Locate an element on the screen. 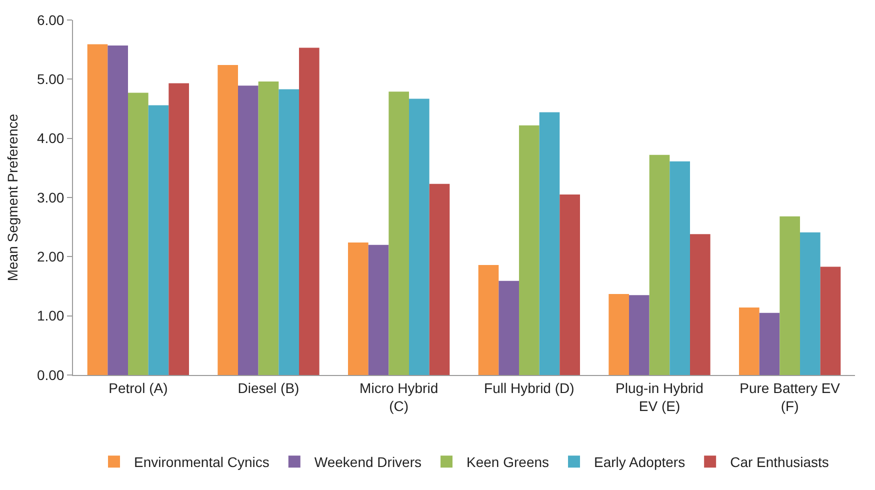 Image resolution: width=875 pixels, height=490 pixels. x-tick-label: Pure Battery EV (F) is located at coordinates (790, 397).